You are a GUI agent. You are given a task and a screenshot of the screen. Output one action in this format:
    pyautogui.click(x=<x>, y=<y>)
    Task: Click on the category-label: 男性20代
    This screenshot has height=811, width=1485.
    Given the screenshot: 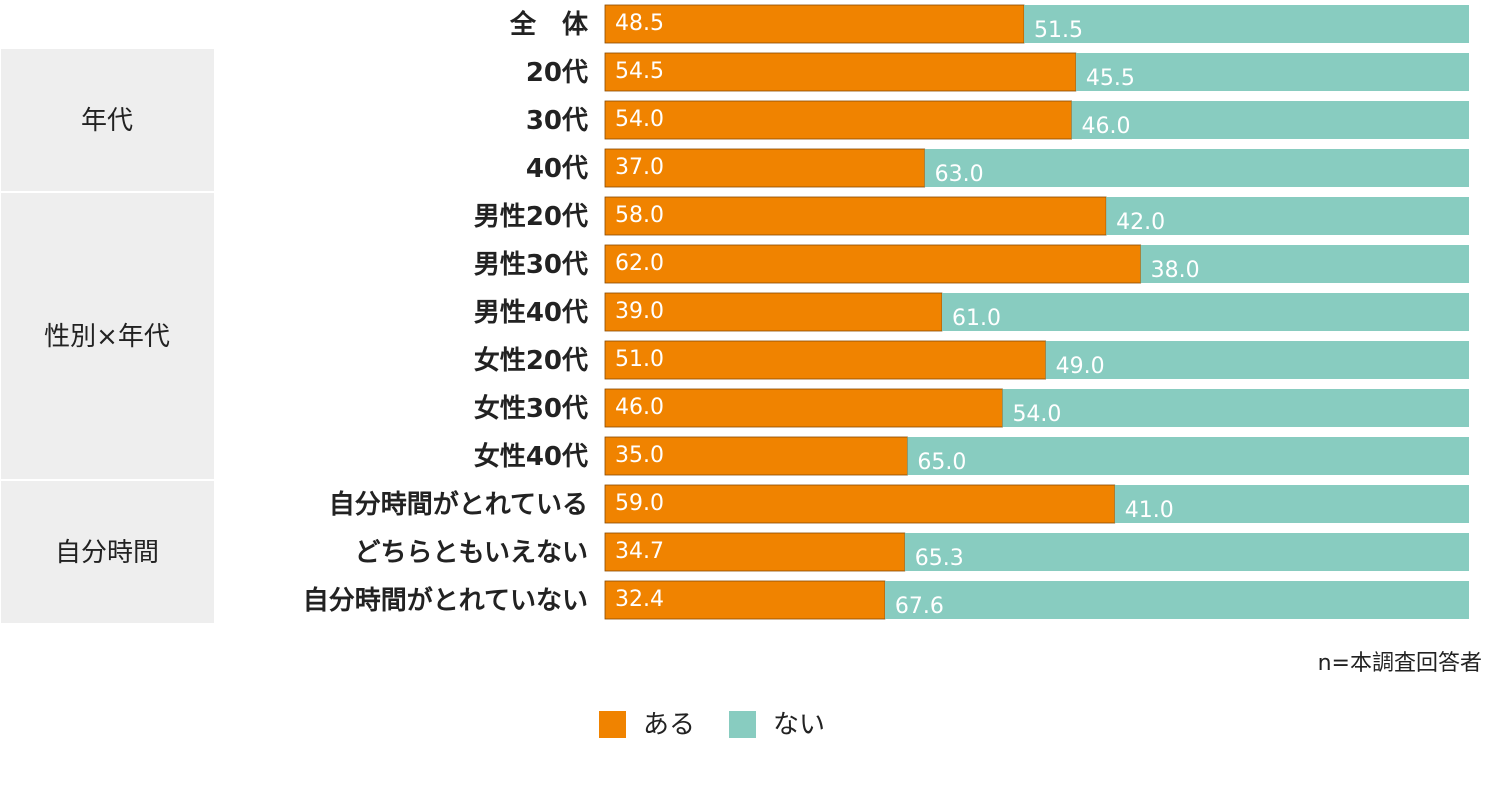 What is the action you would take?
    pyautogui.click(x=531, y=217)
    